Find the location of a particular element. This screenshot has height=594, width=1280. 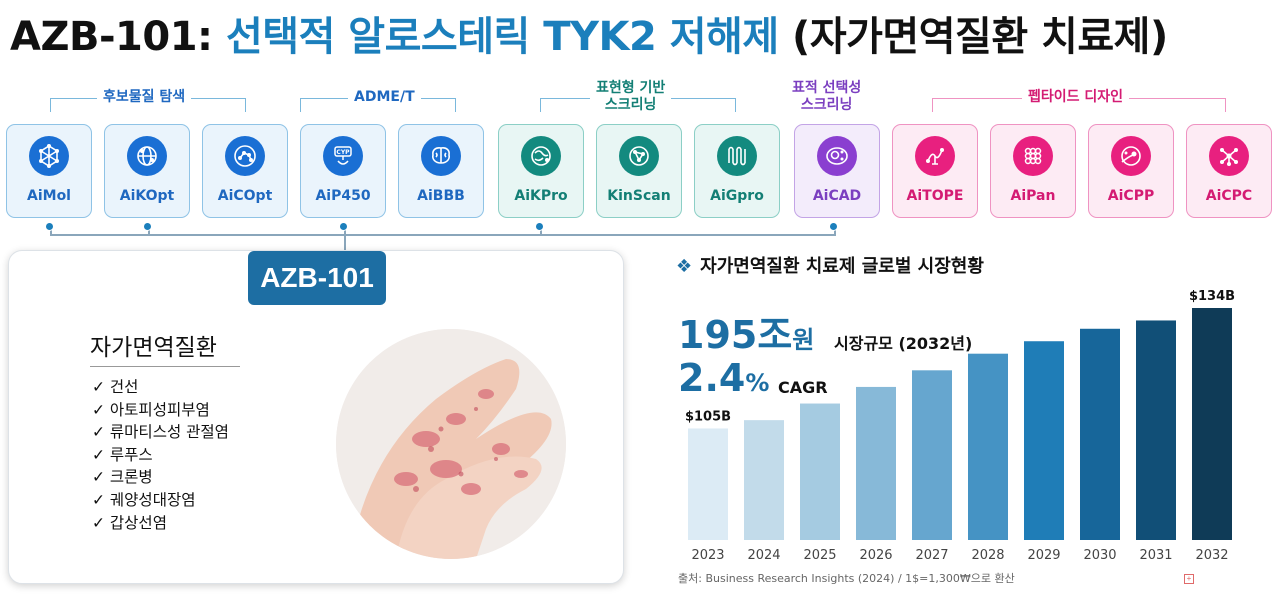

bar-2023 is located at coordinates (708, 484).